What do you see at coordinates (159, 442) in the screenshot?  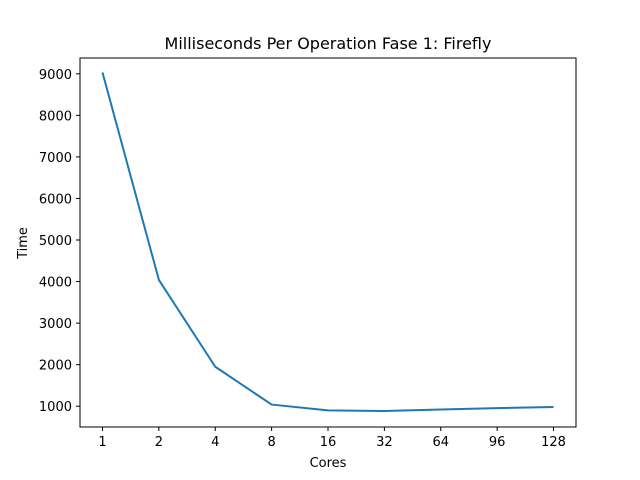 I see `x-tick-label: 2` at bounding box center [159, 442].